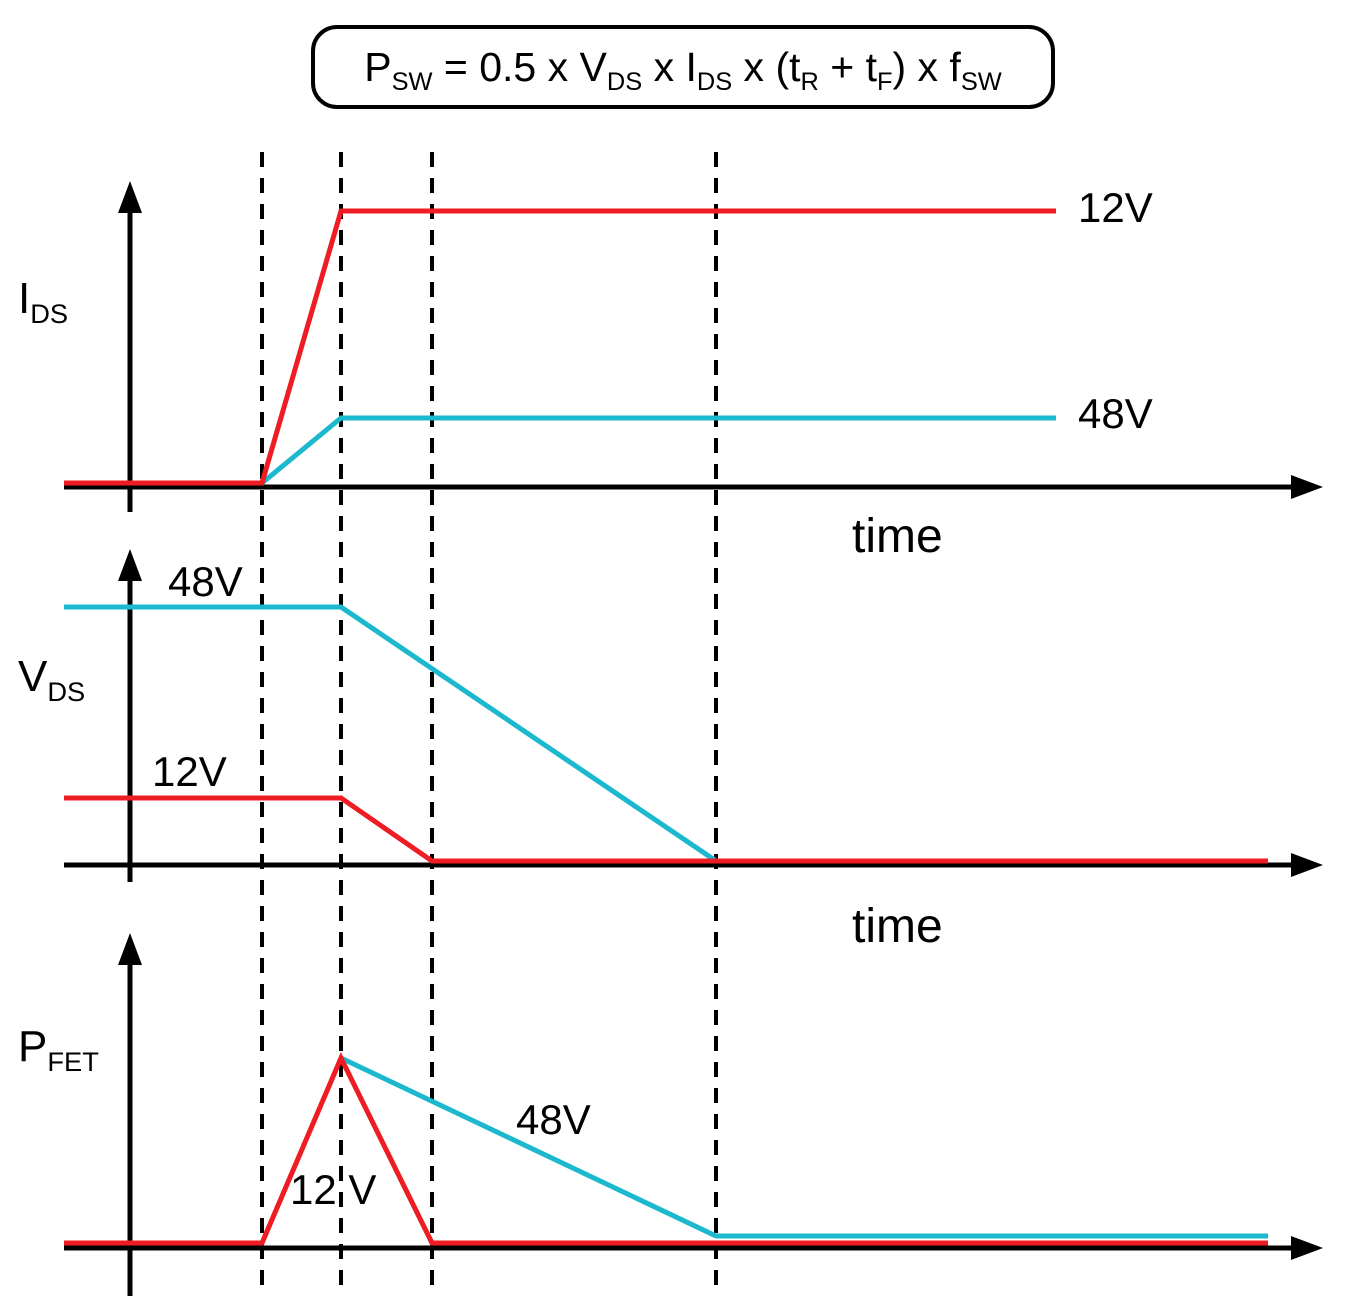 Image resolution: width=1350 pixels, height=1302 pixels. Describe the element at coordinates (683, 69) in the screenshot. I see `switching-loss-formula: PSW = 0.5 x VDS x IDS x (tR + tF) x fSW` at that location.